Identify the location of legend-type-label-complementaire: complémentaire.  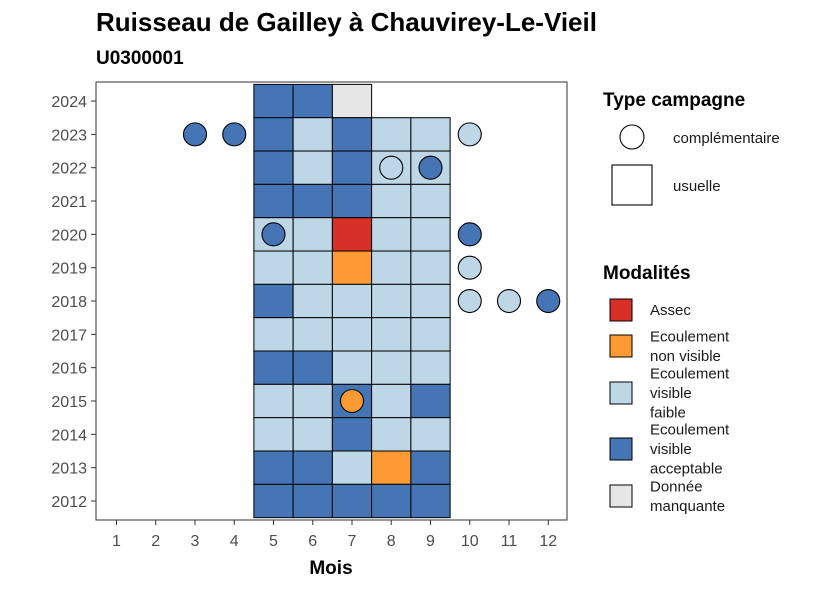
(726, 138).